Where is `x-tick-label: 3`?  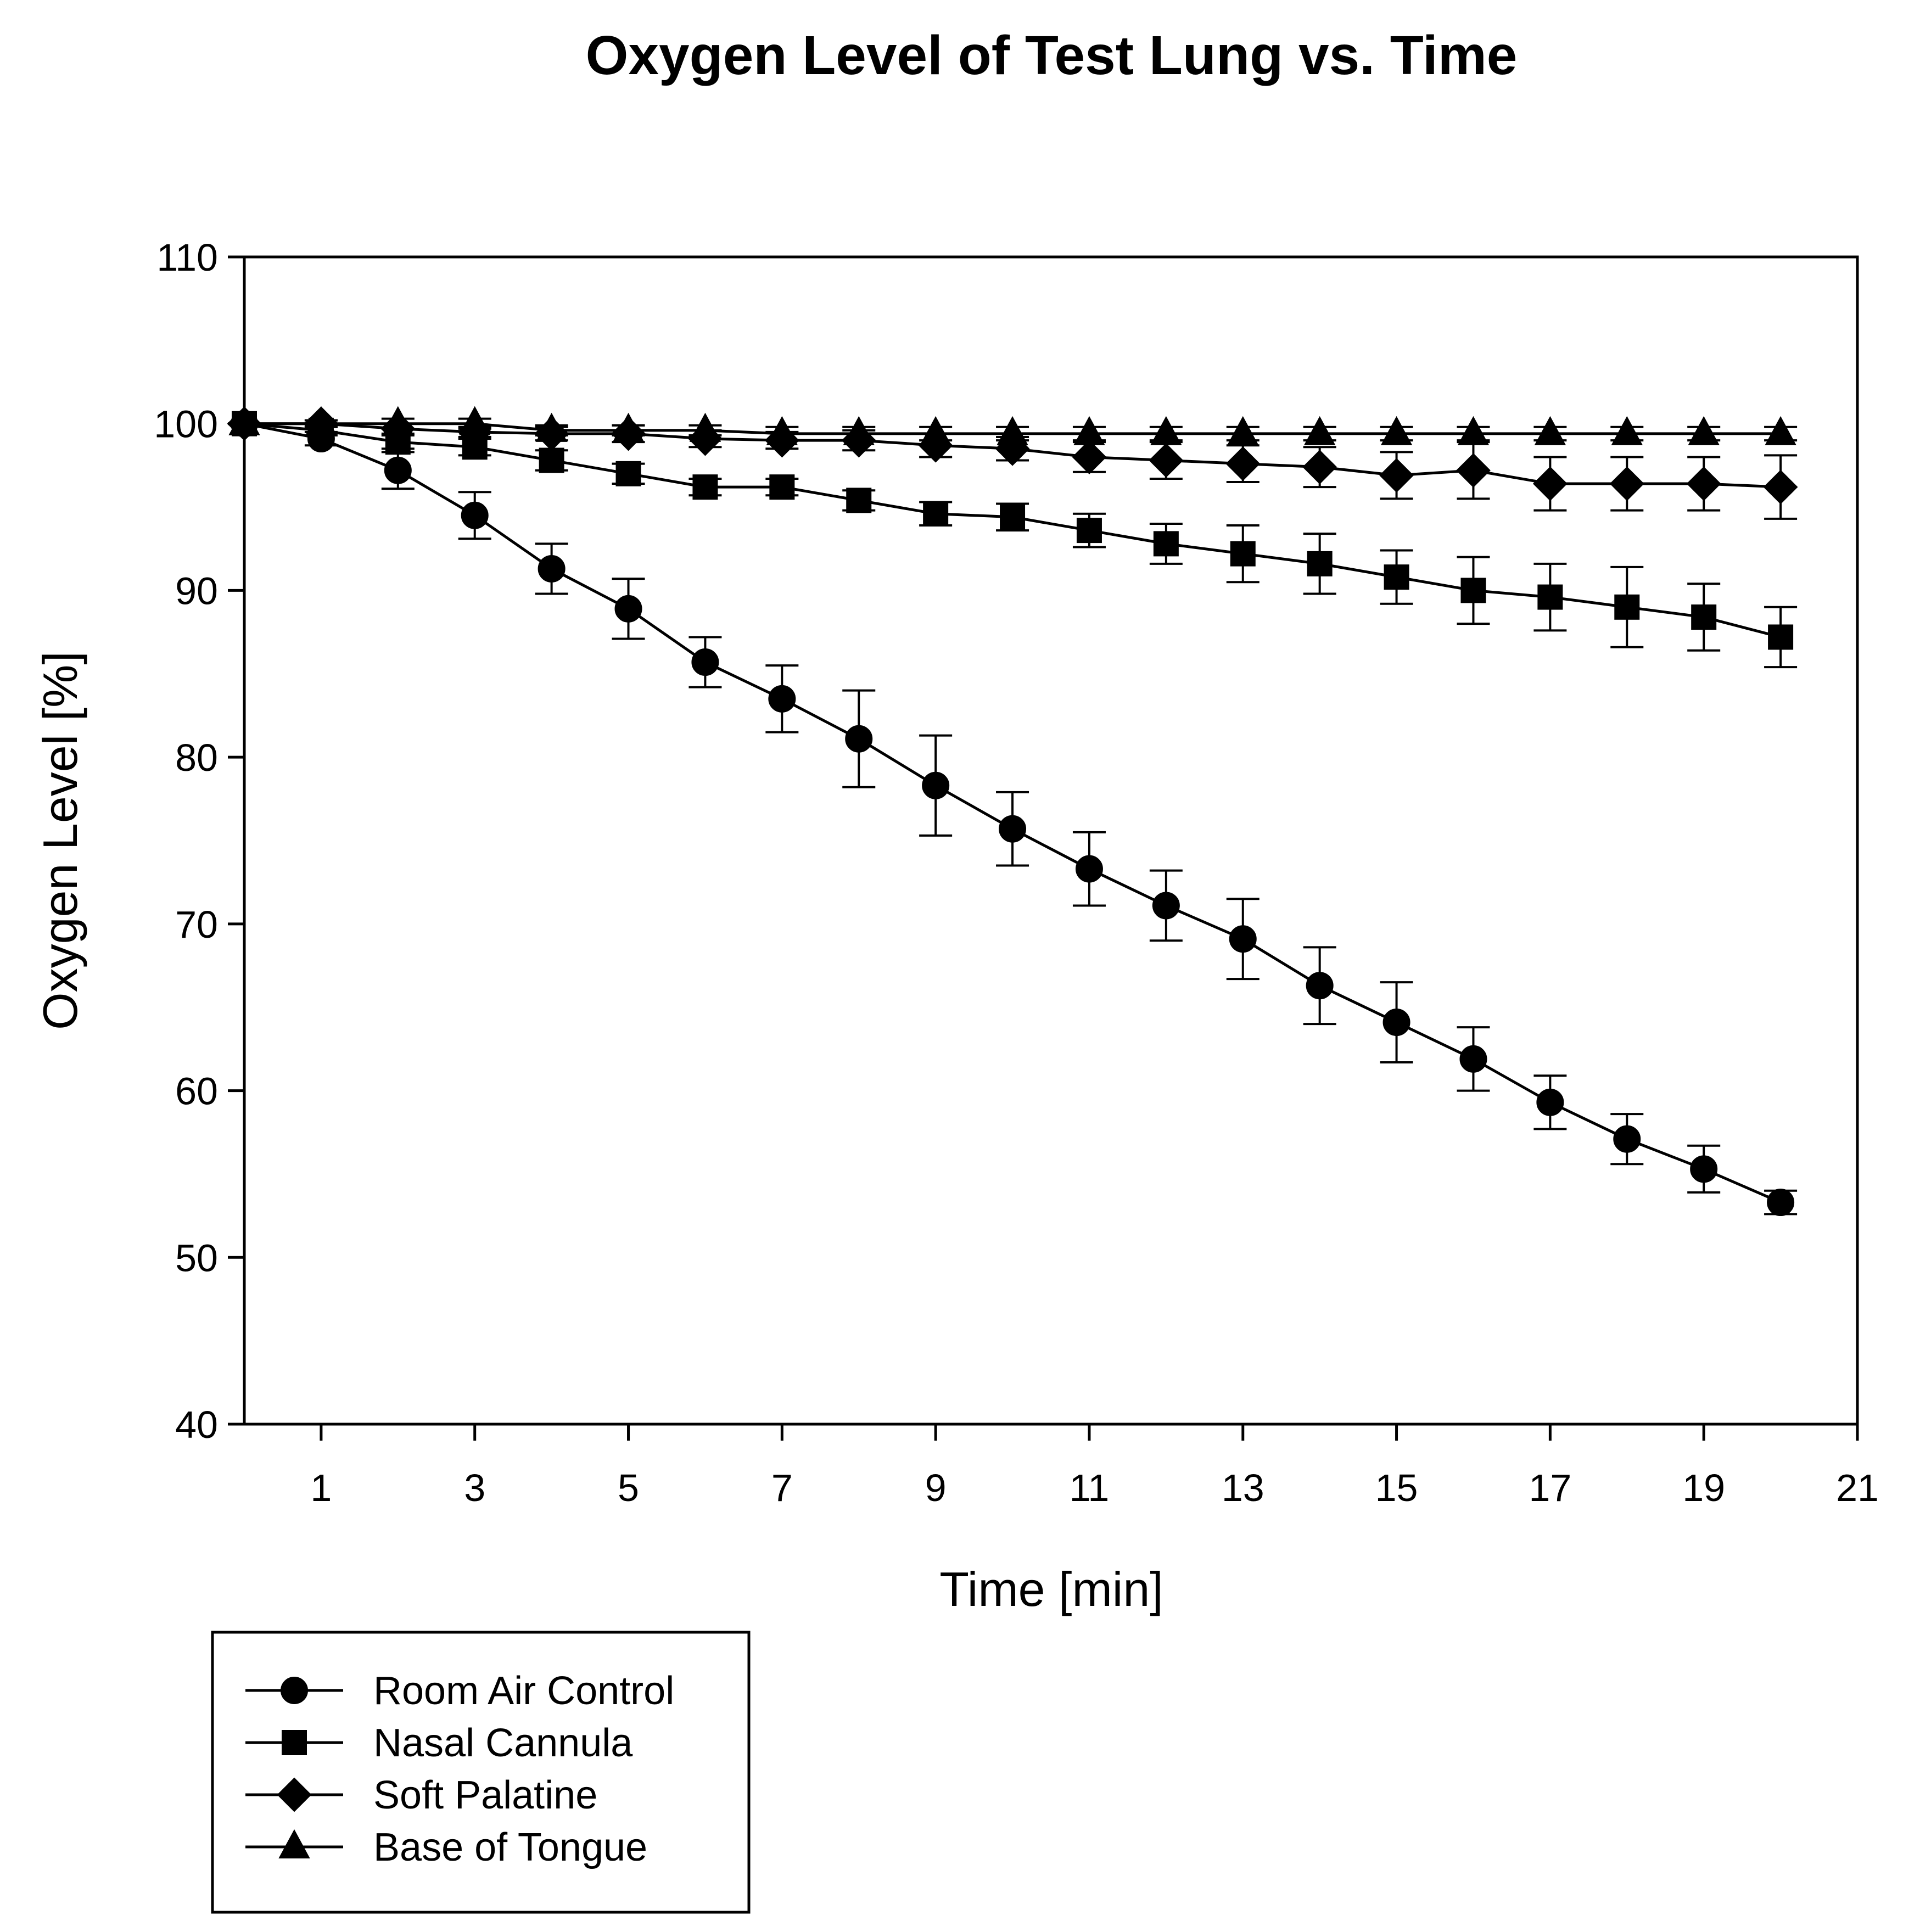
x-tick-label: 3 is located at coordinates (474, 1488).